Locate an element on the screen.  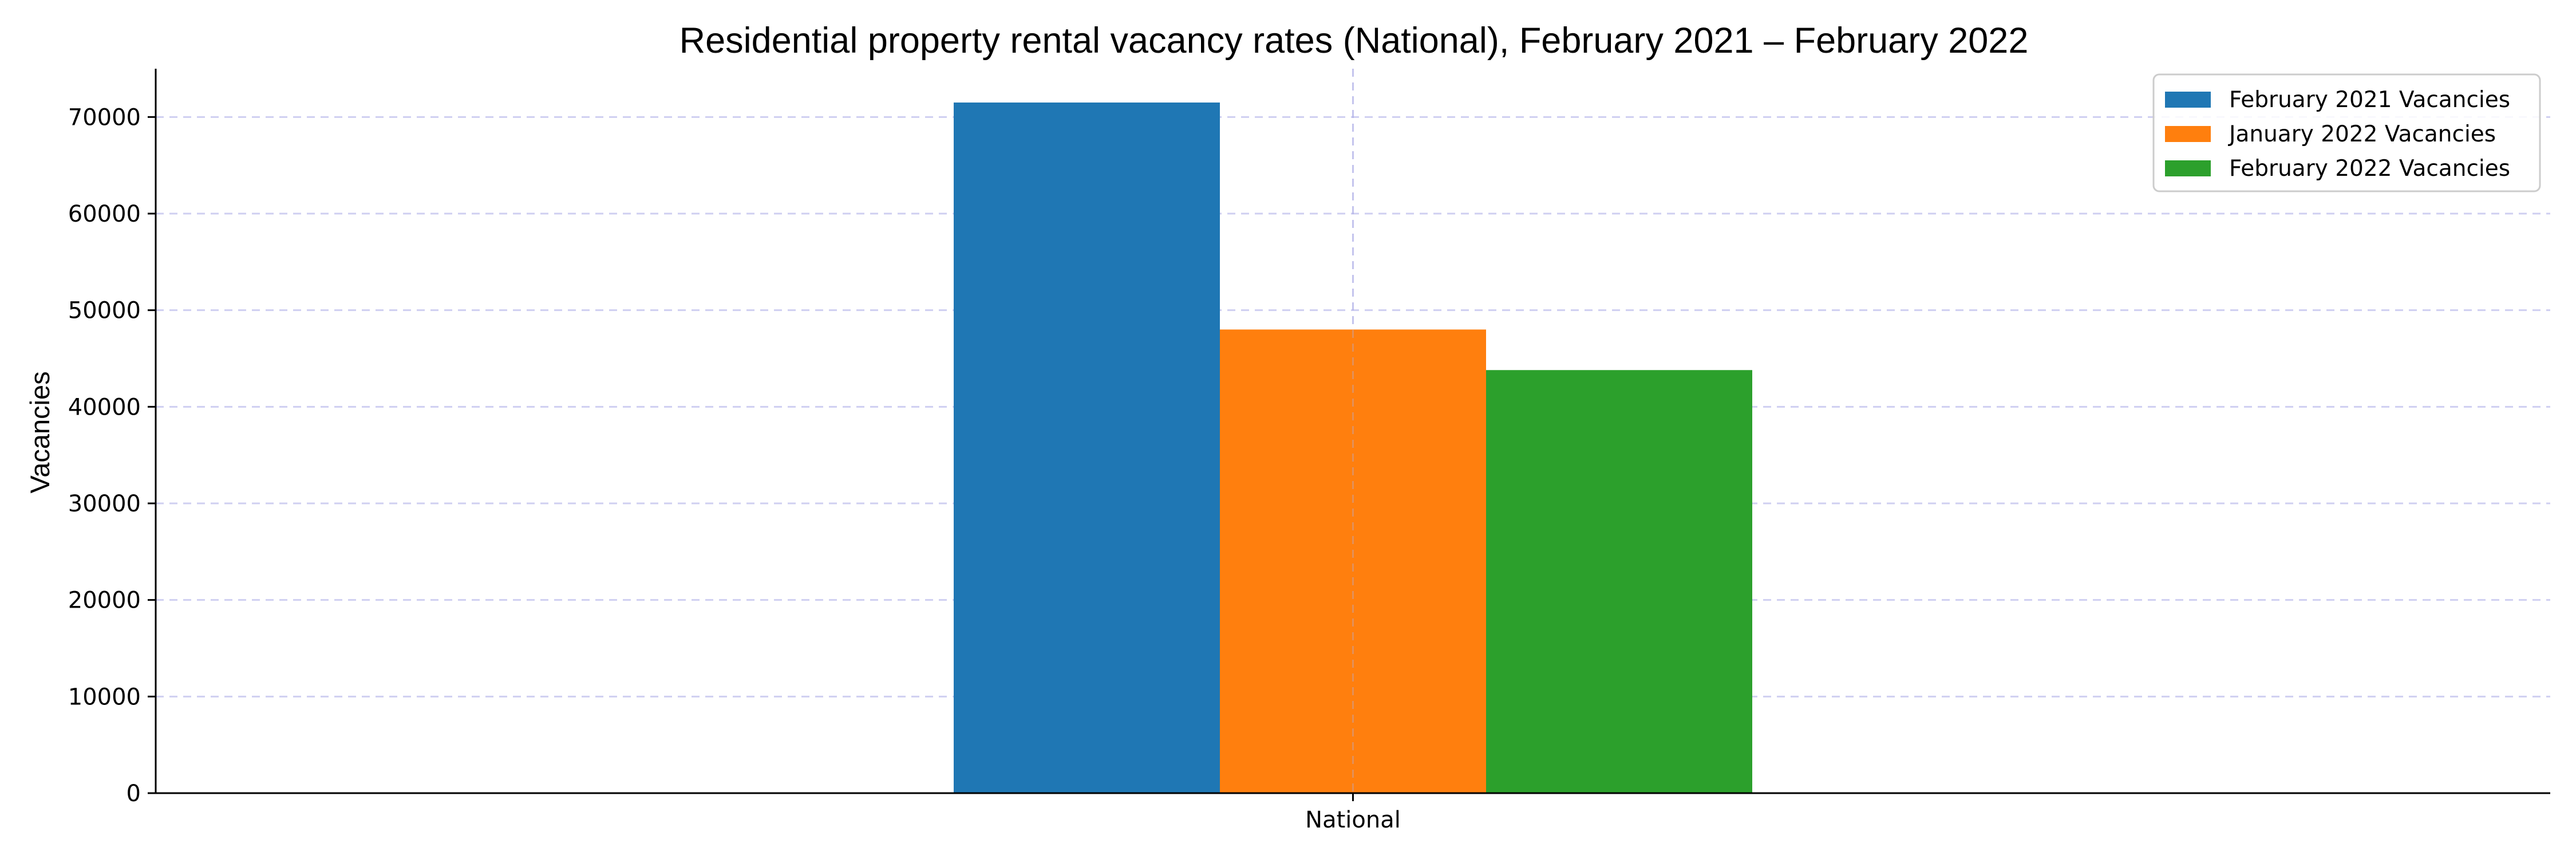
bar-january-2022-vacancies is located at coordinates (1353, 561).